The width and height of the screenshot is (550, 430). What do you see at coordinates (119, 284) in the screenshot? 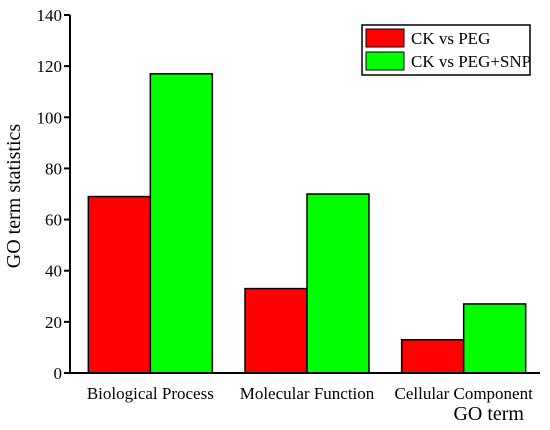
I see `bar-ck-vs-peg-biological-process` at bounding box center [119, 284].